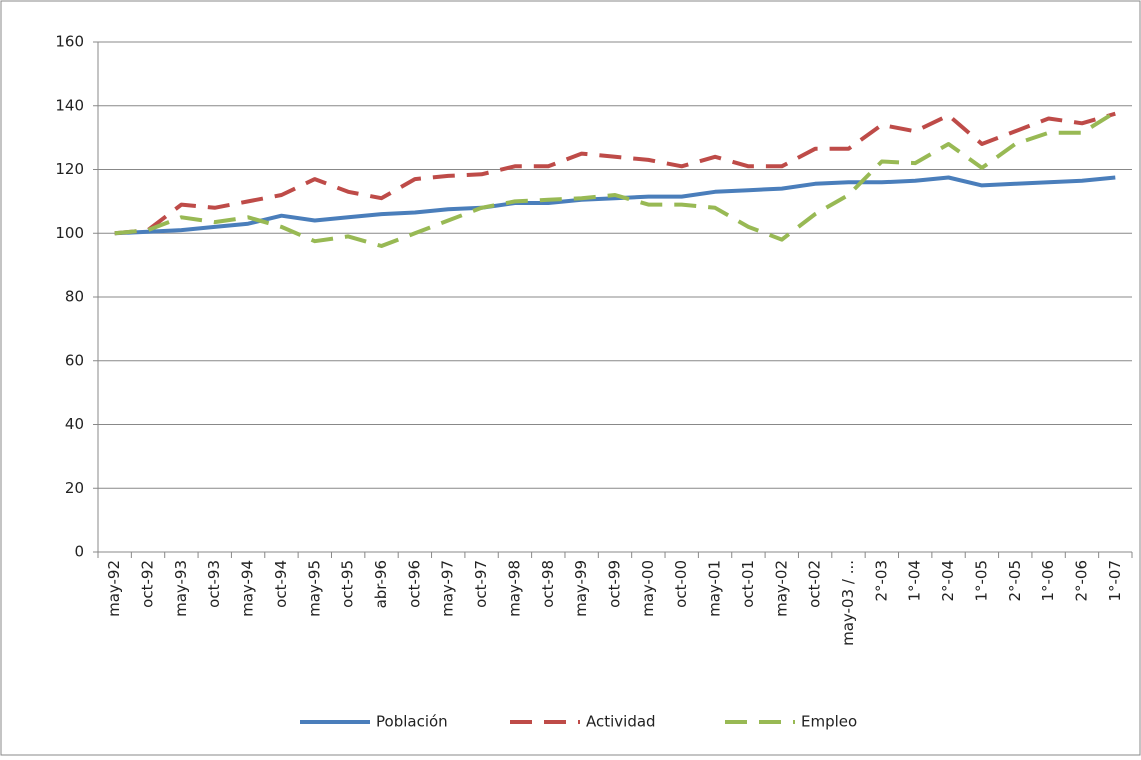 This screenshot has height=760, width=1141. Describe the element at coordinates (948, 581) in the screenshot. I see `x-tick-label: 2°-04` at that location.